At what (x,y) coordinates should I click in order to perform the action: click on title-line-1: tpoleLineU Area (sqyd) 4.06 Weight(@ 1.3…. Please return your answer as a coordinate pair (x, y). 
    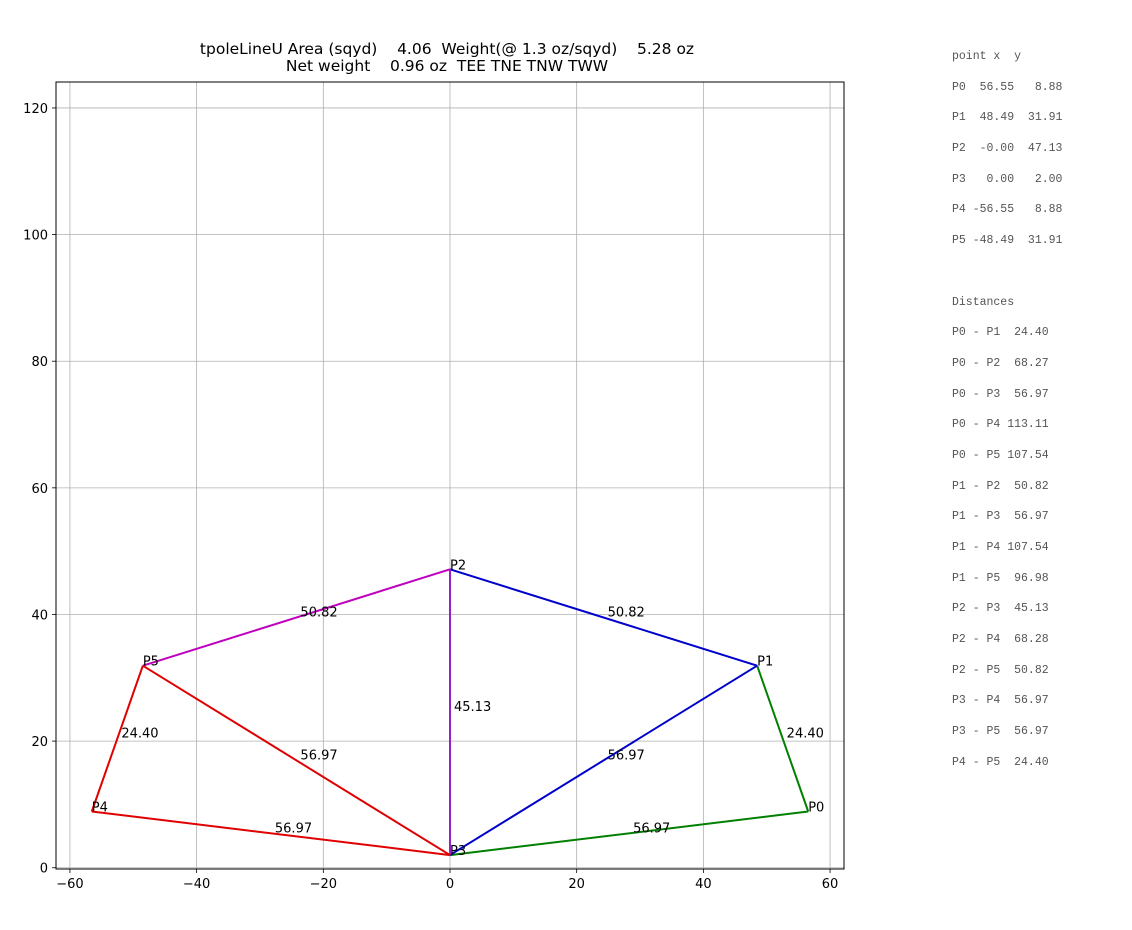
    Looking at the image, I should click on (447, 49).